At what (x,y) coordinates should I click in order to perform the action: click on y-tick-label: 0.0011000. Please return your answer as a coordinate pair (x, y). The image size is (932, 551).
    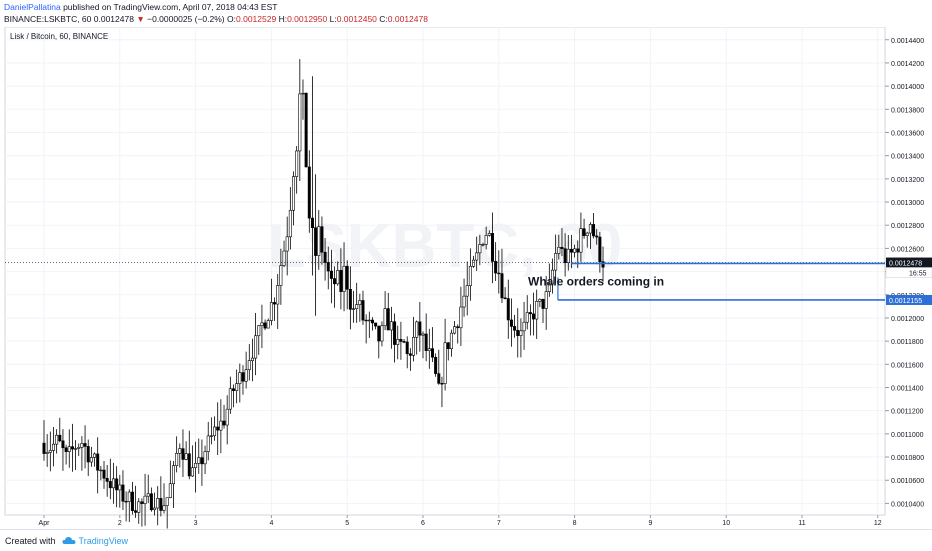
    Looking at the image, I should click on (907, 435).